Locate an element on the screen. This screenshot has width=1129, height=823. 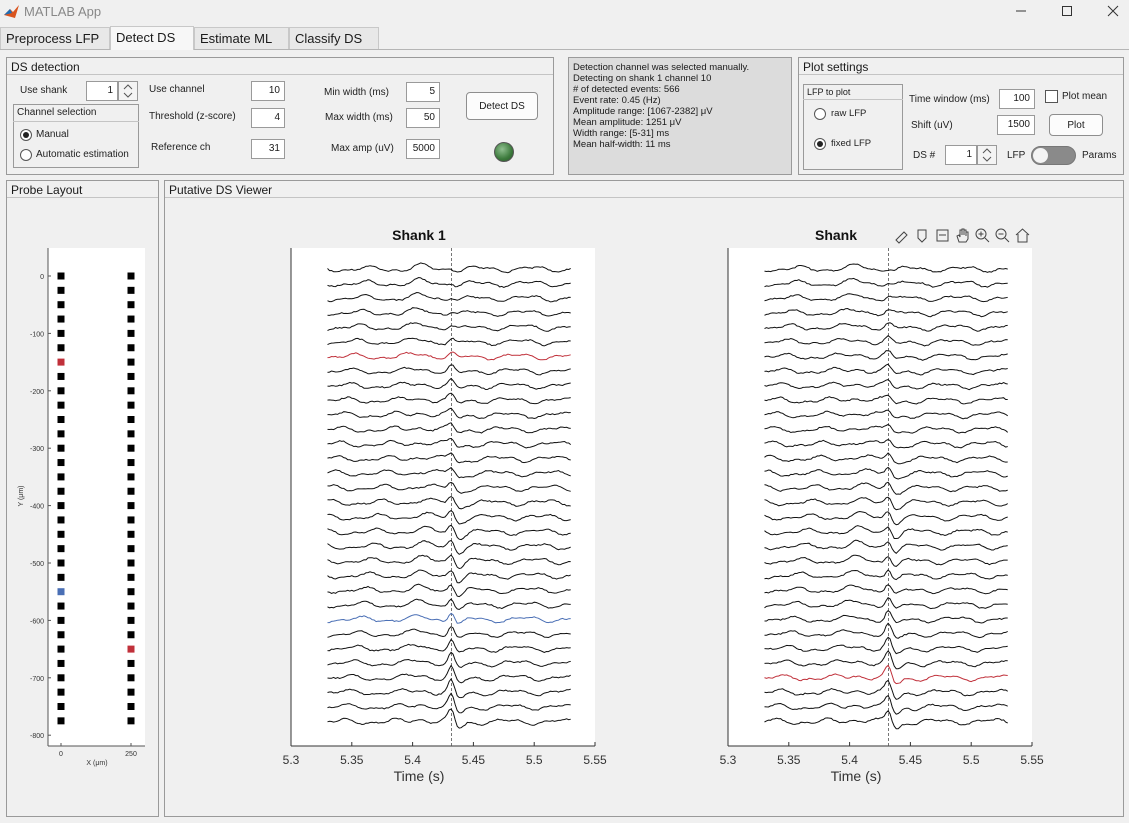
home-icon is located at coordinates (1022, 235).